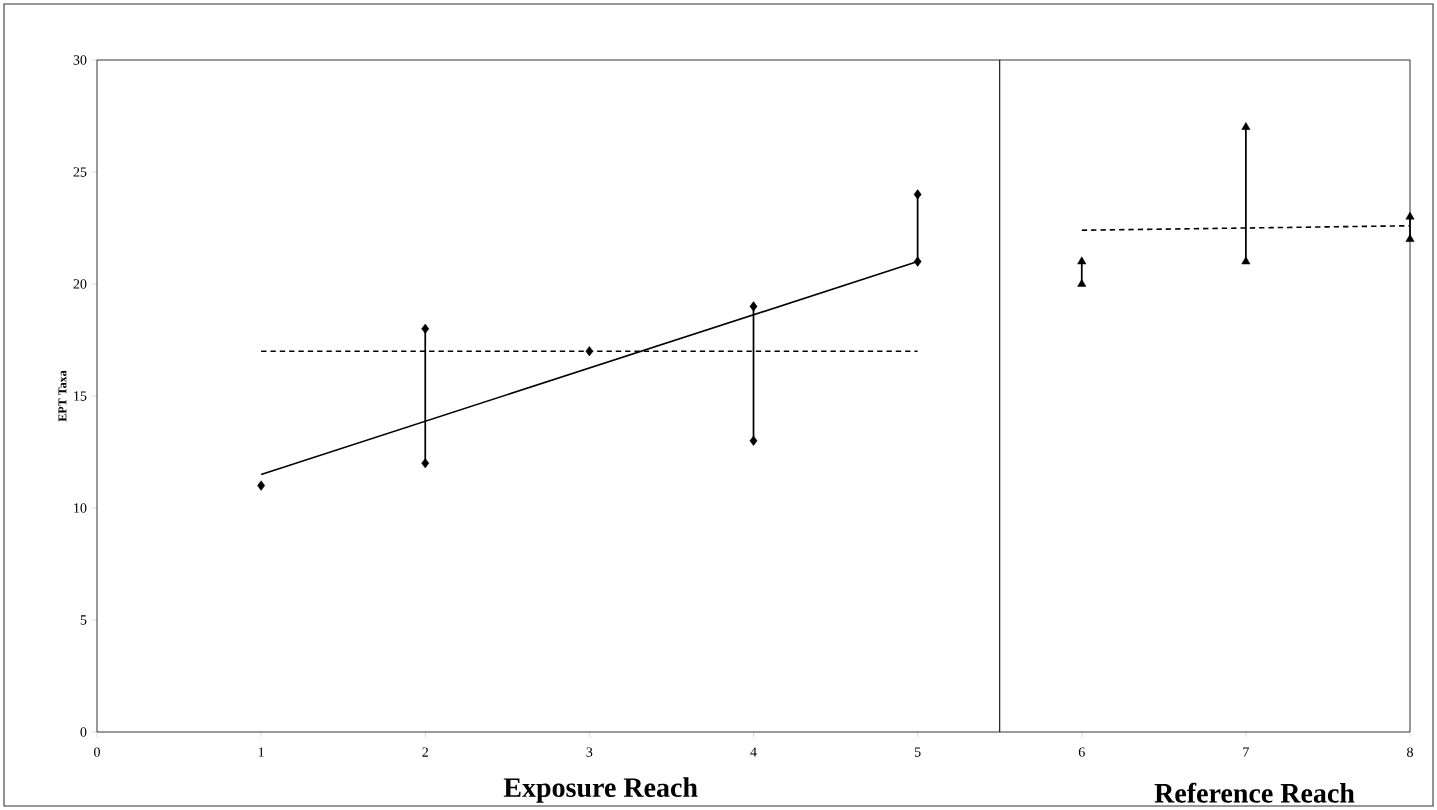  Describe the element at coordinates (97, 752) in the screenshot. I see `x-tick-label: 0` at that location.